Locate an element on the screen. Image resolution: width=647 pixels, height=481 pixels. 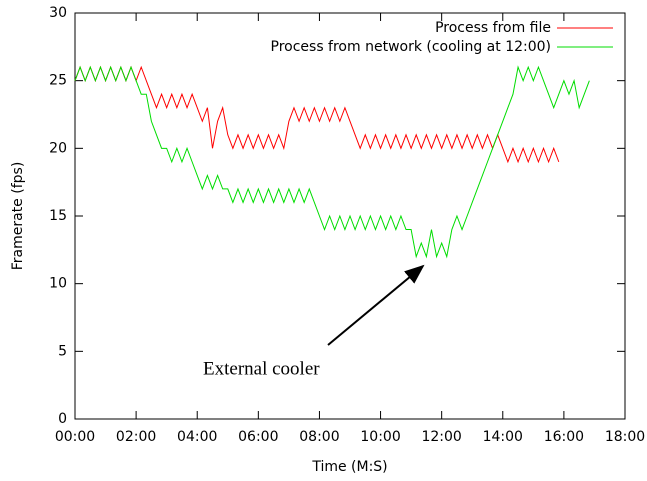
x-tick-label: 18:00 is located at coordinates (625, 437).